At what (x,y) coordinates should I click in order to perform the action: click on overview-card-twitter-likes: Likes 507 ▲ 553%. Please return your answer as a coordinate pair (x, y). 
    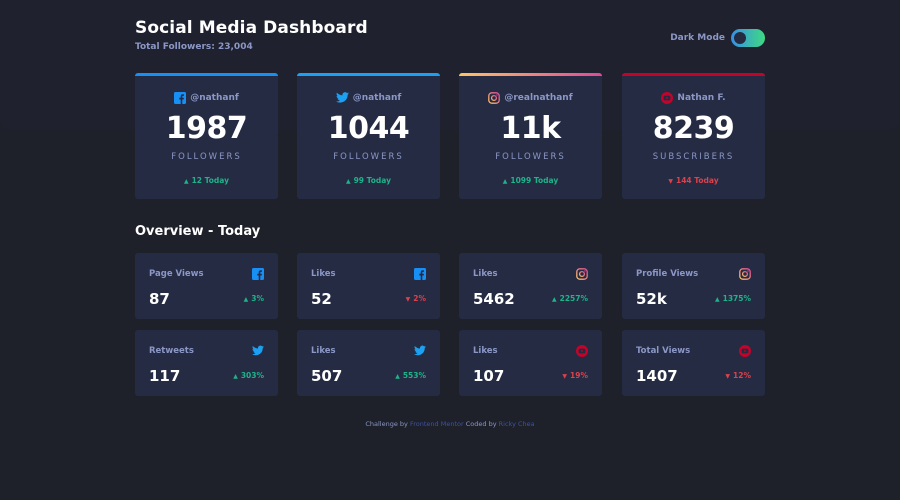
    Looking at the image, I should click on (368, 363).